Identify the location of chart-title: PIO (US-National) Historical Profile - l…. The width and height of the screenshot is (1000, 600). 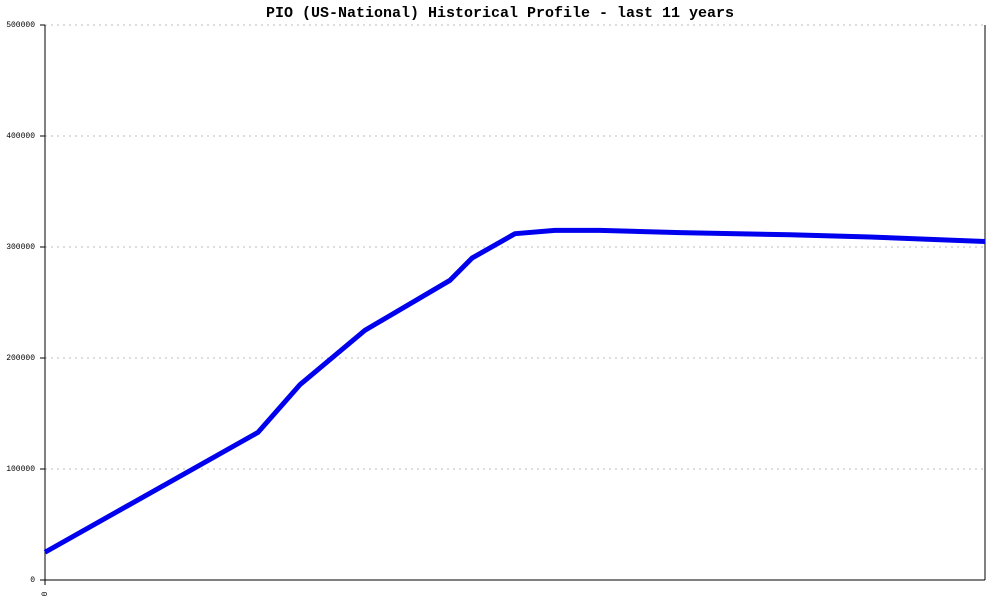
(500, 13).